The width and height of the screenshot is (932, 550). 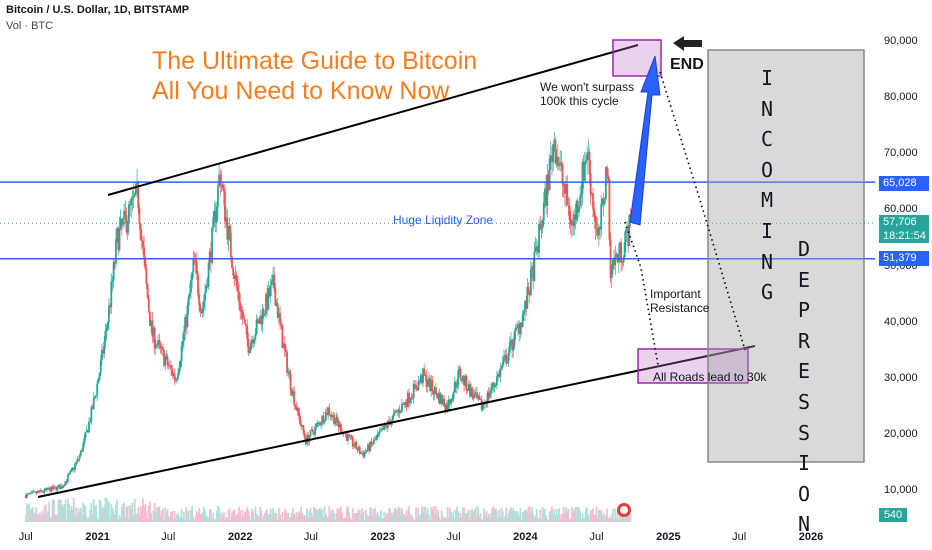 I want to click on upper-level-badge: 65,028, so click(x=904, y=183).